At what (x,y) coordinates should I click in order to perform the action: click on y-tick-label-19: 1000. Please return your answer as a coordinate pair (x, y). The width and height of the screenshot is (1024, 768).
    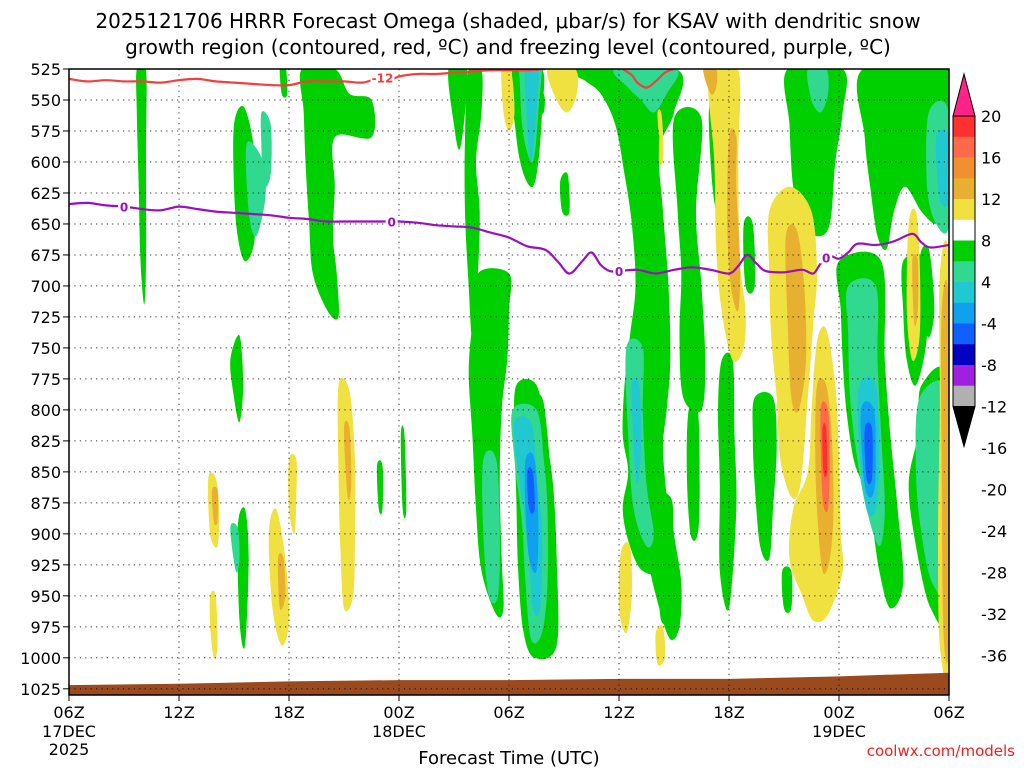
    Looking at the image, I should click on (40, 658).